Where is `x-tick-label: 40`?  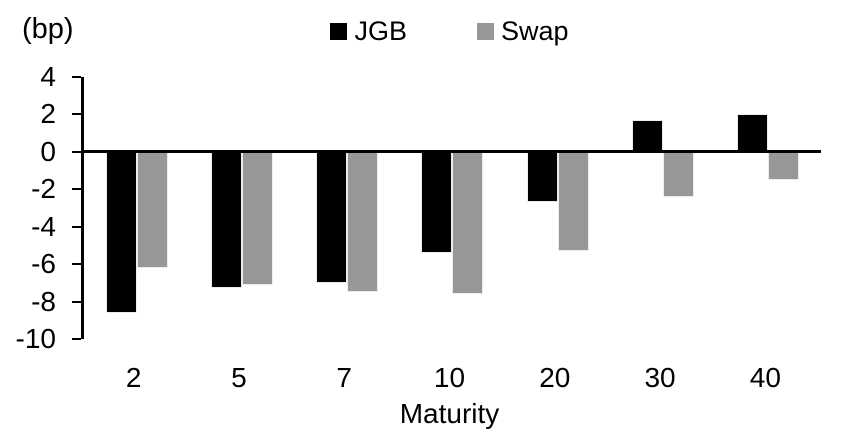 x-tick-label: 40 is located at coordinates (765, 377).